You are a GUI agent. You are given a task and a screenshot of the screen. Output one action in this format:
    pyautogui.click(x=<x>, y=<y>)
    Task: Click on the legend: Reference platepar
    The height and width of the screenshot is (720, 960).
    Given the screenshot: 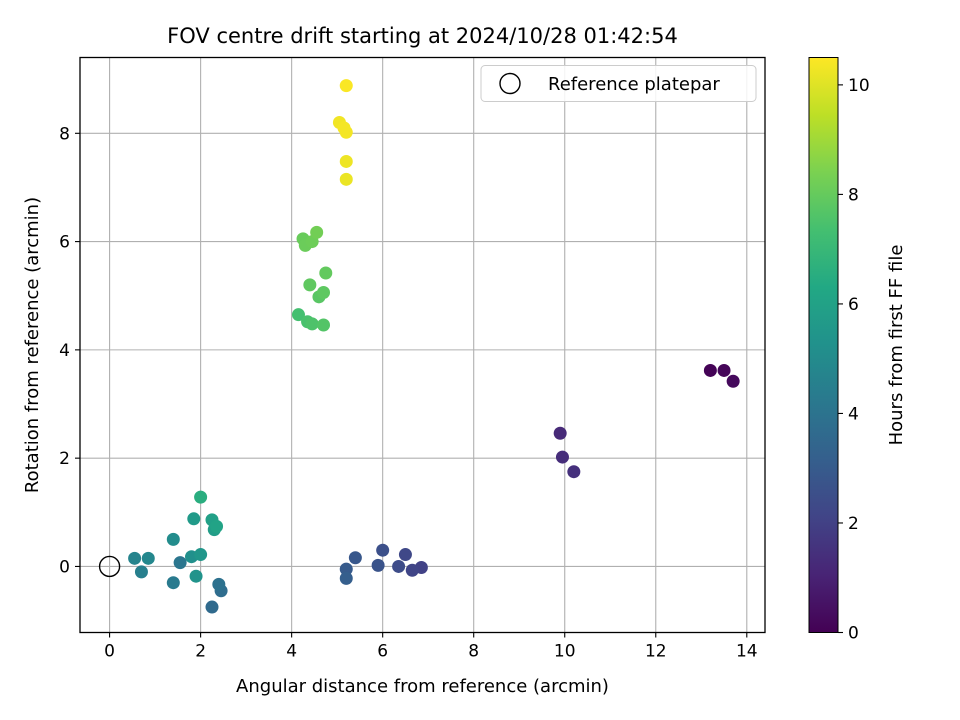 What is the action you would take?
    pyautogui.click(x=618, y=83)
    